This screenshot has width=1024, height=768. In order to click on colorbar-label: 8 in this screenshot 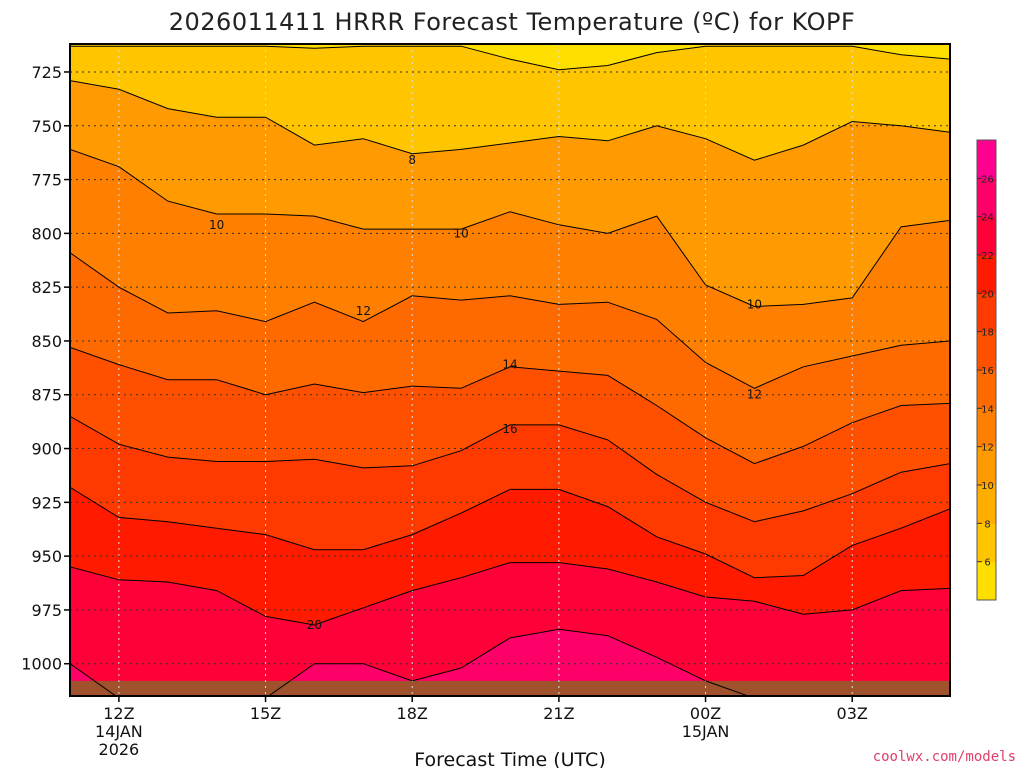, I will do `click(987, 524)`.